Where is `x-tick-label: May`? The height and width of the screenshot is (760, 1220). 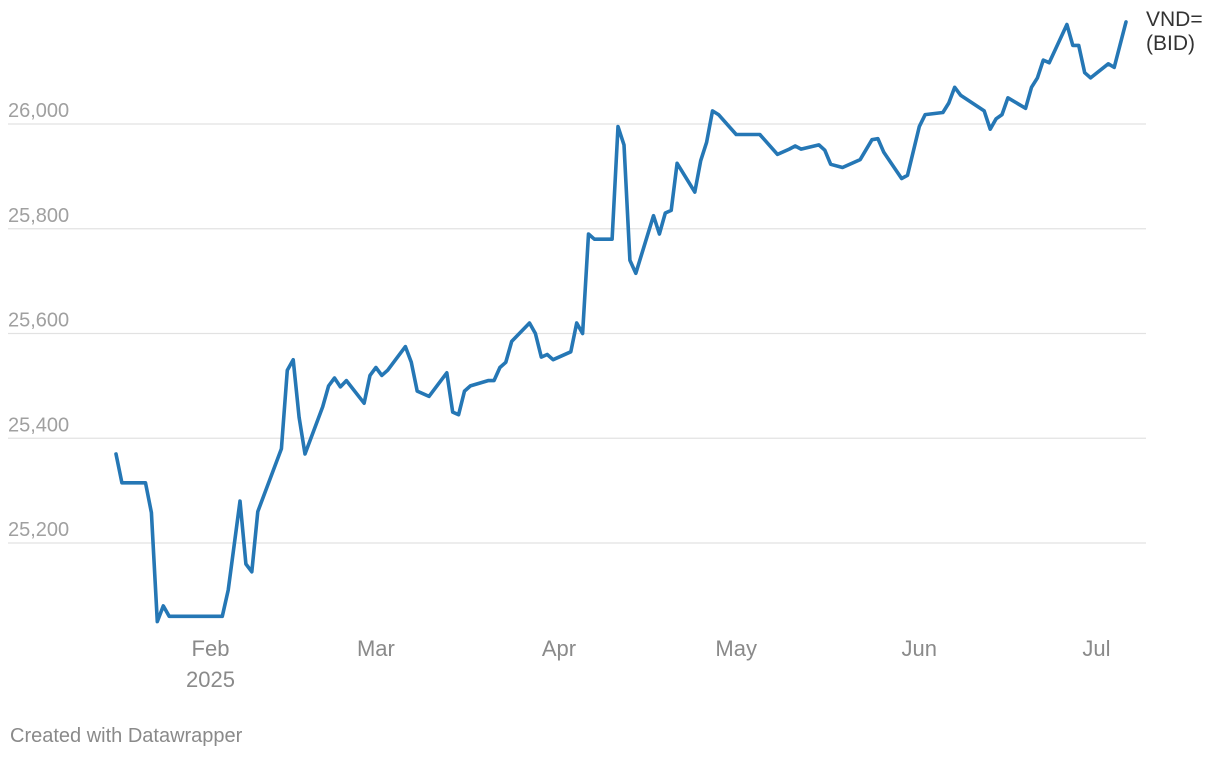
x-tick-label: May is located at coordinates (736, 648).